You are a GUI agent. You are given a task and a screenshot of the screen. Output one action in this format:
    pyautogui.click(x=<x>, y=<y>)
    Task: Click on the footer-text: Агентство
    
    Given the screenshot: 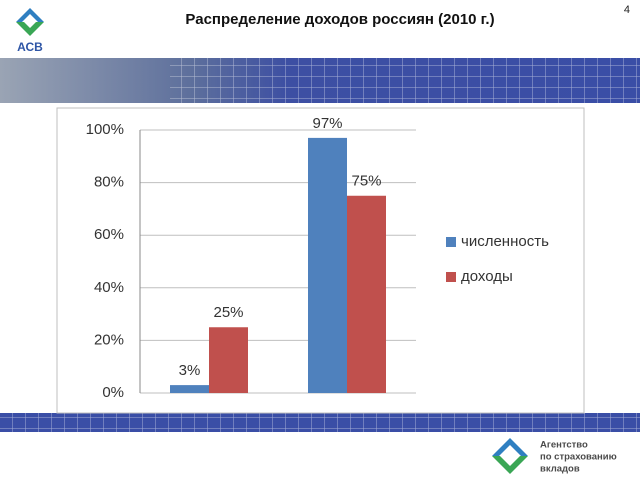 What is the action you would take?
    pyautogui.click(x=564, y=445)
    